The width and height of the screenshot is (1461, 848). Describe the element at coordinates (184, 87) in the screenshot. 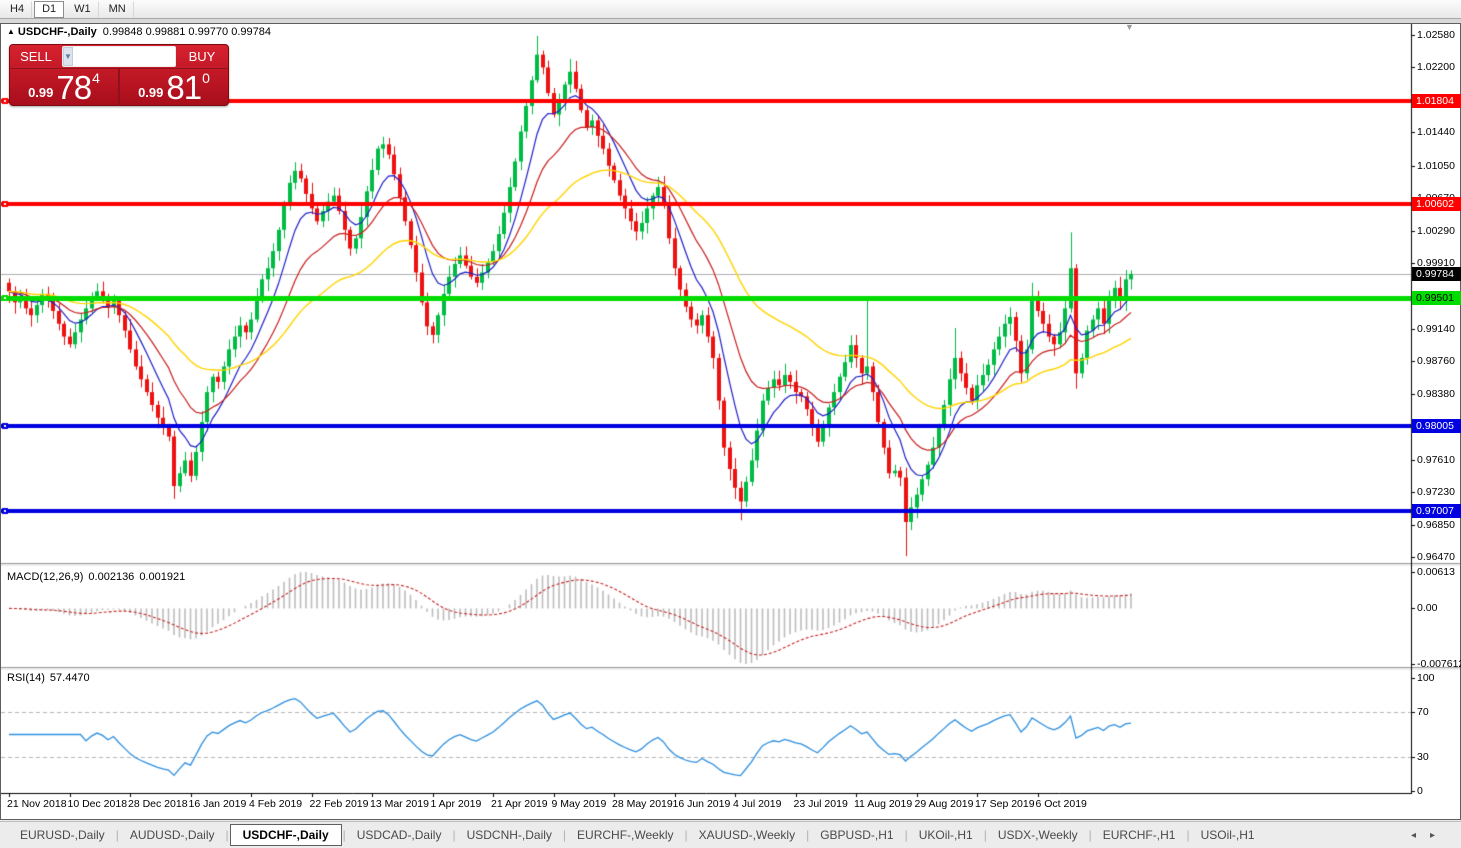

I see `buy-price-big-digits: 81` at that location.